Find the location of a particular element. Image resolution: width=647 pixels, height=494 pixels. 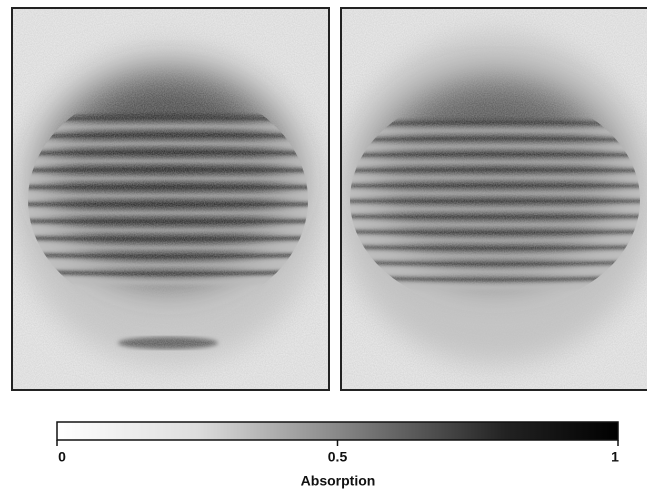

colorbar: Absorption 0 0.5 1 is located at coordinates (337, 455).